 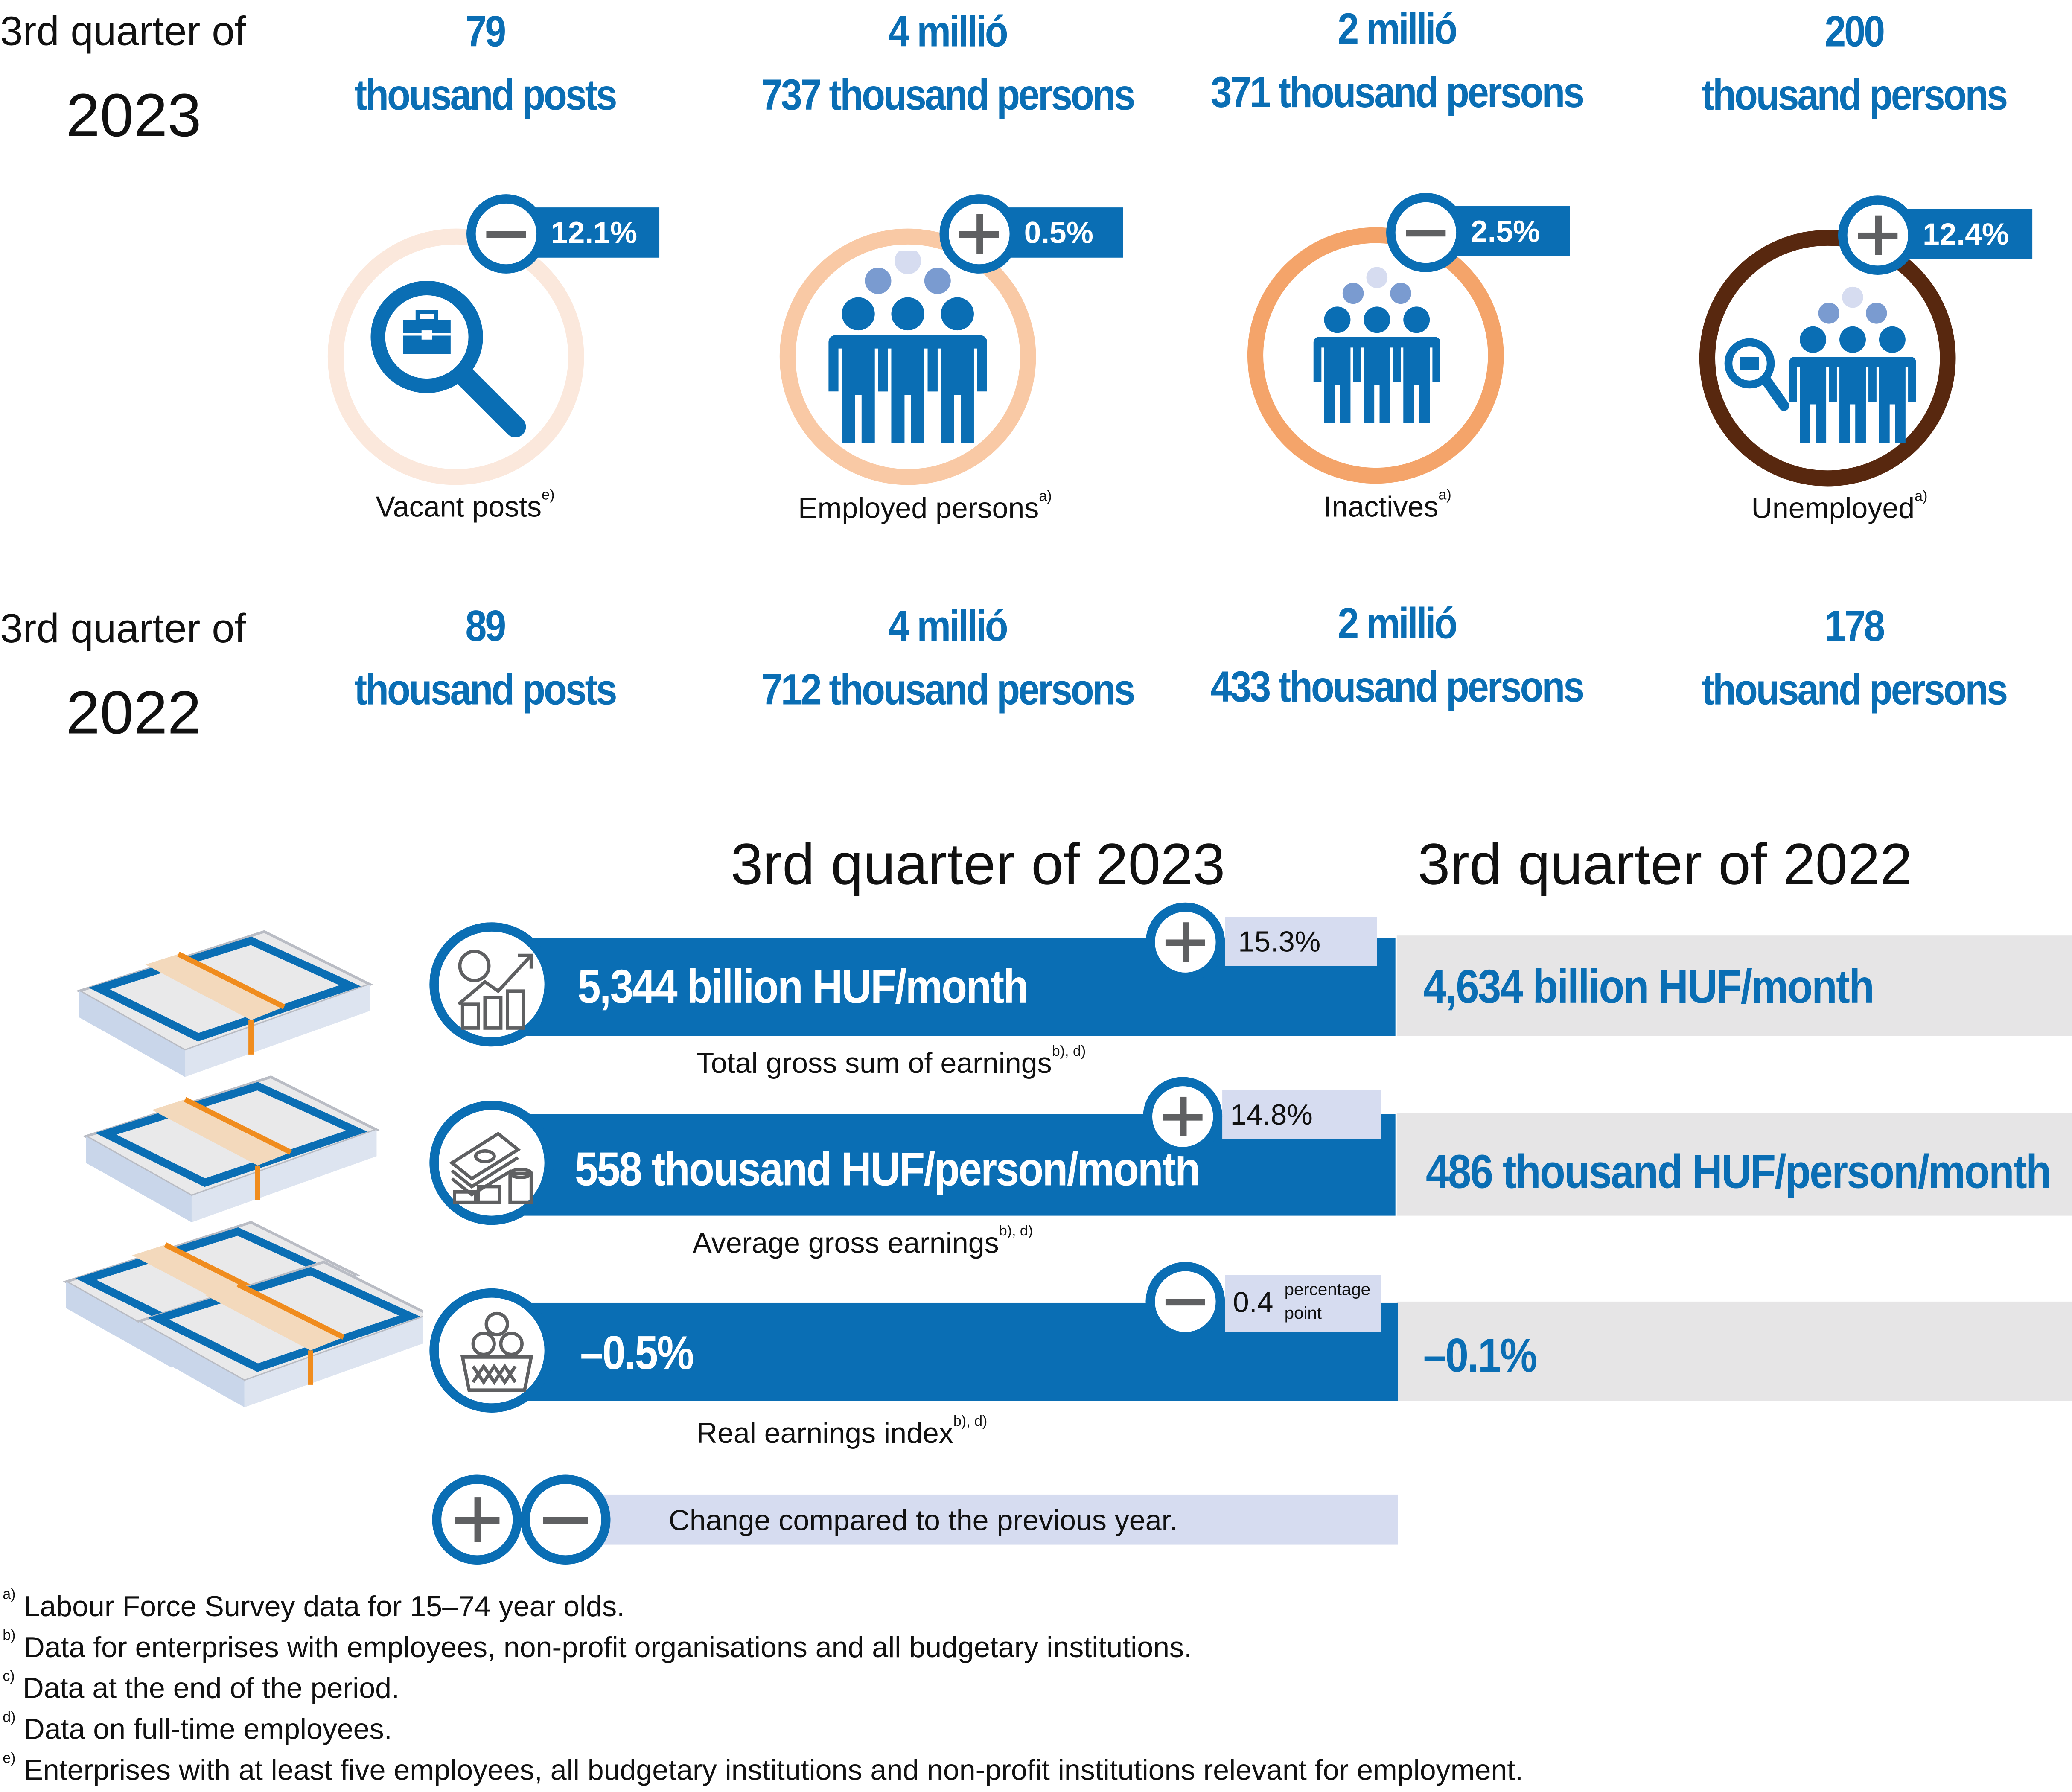 I want to click on employed-current-value: 4 millió 737 thousand persons, so click(x=948, y=62).